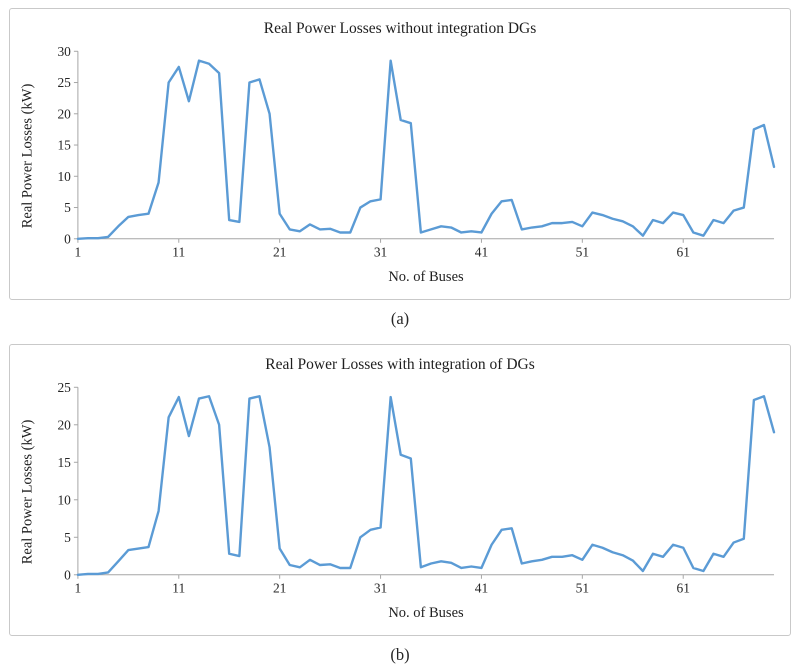 This screenshot has width=800, height=671. What do you see at coordinates (426, 613) in the screenshot?
I see `chart-b-x-axis-title: No. of Buses` at bounding box center [426, 613].